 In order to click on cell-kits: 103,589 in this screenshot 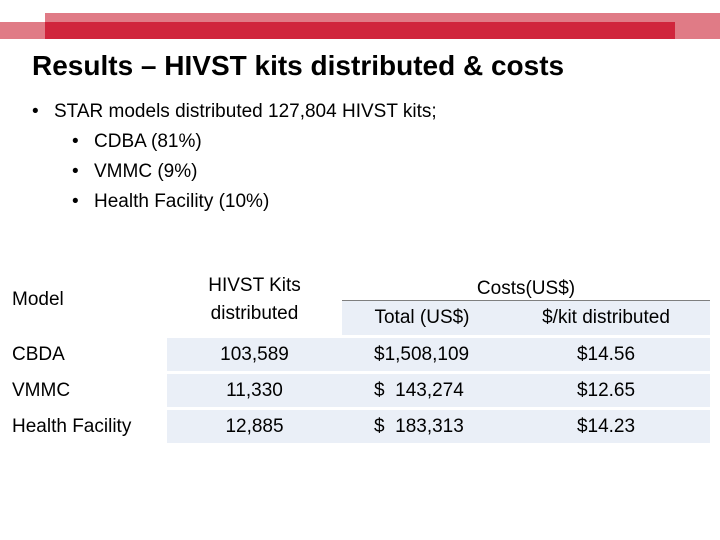, I will do `click(254, 354)`.